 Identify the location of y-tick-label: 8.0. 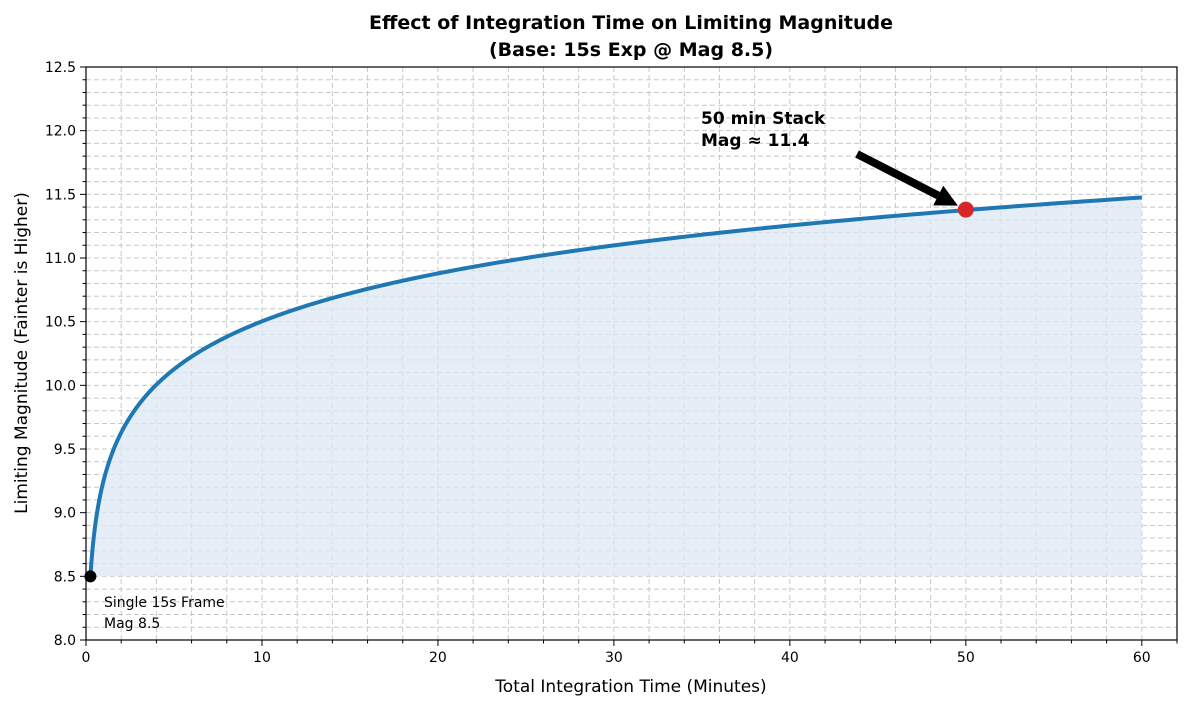
(65, 641).